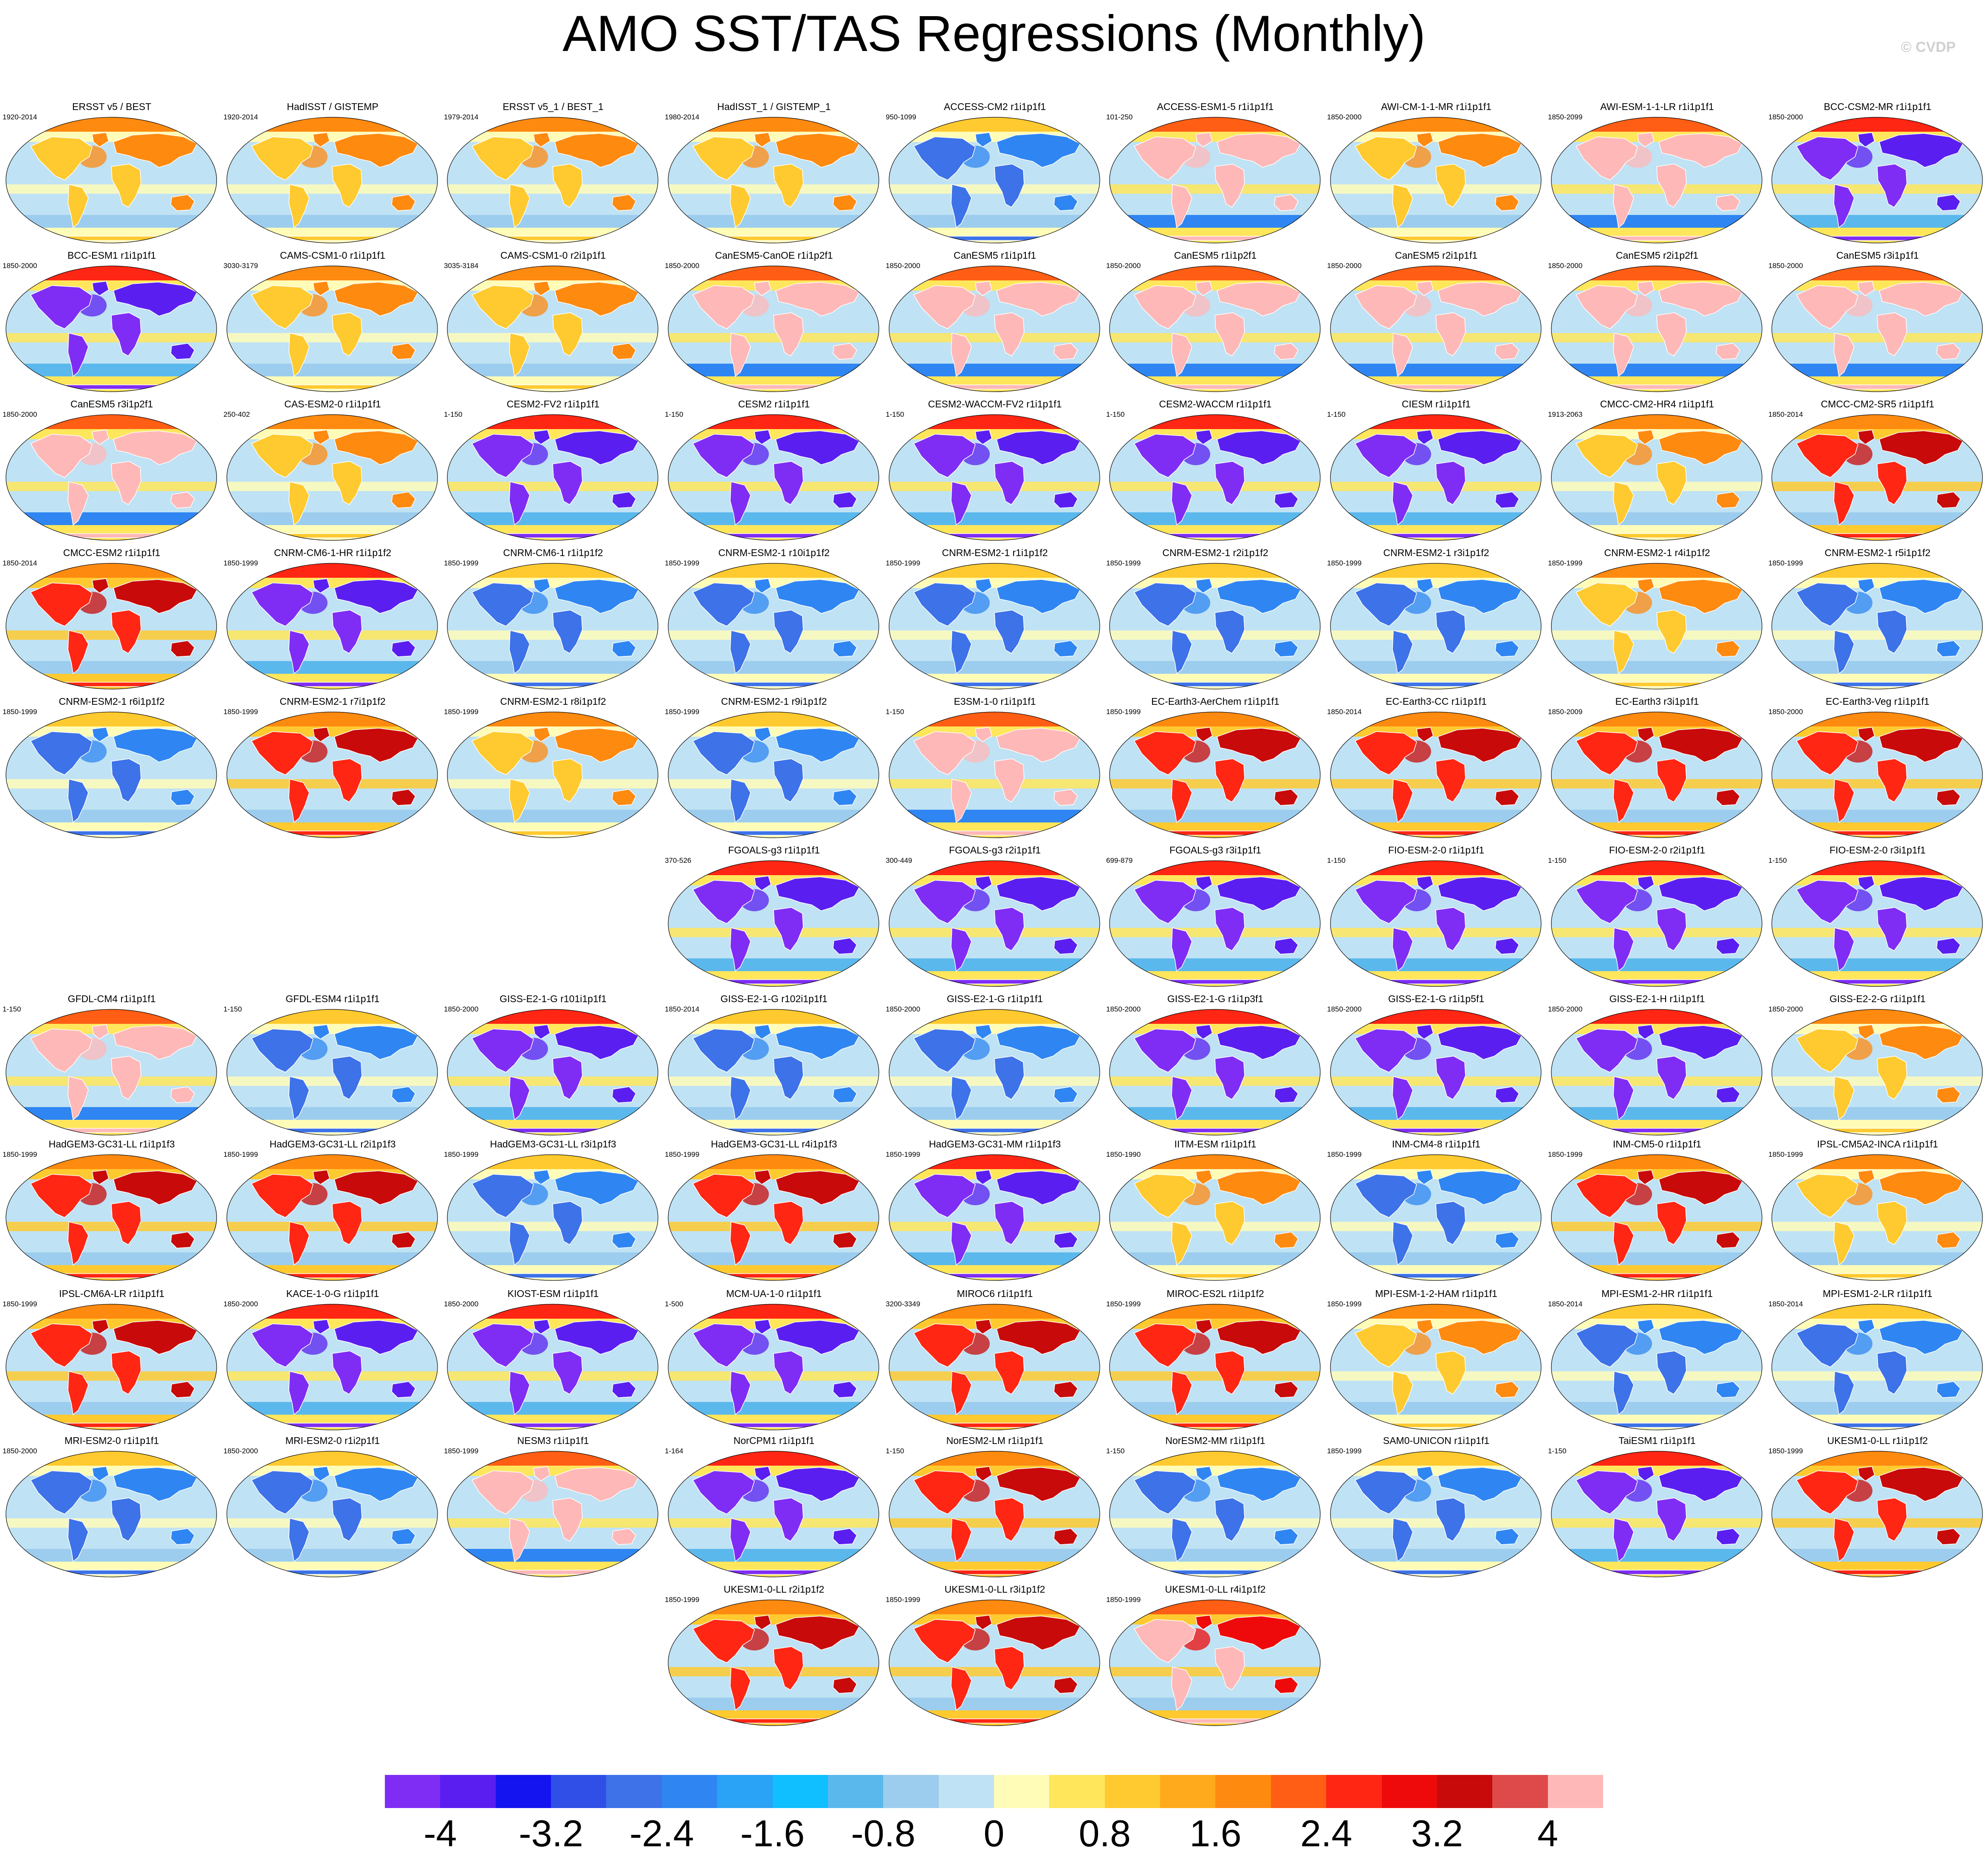 This screenshot has width=1988, height=1862. What do you see at coordinates (1215, 404) in the screenshot?
I see `panel-title: CESM2-WACCM r1i1p1f1` at bounding box center [1215, 404].